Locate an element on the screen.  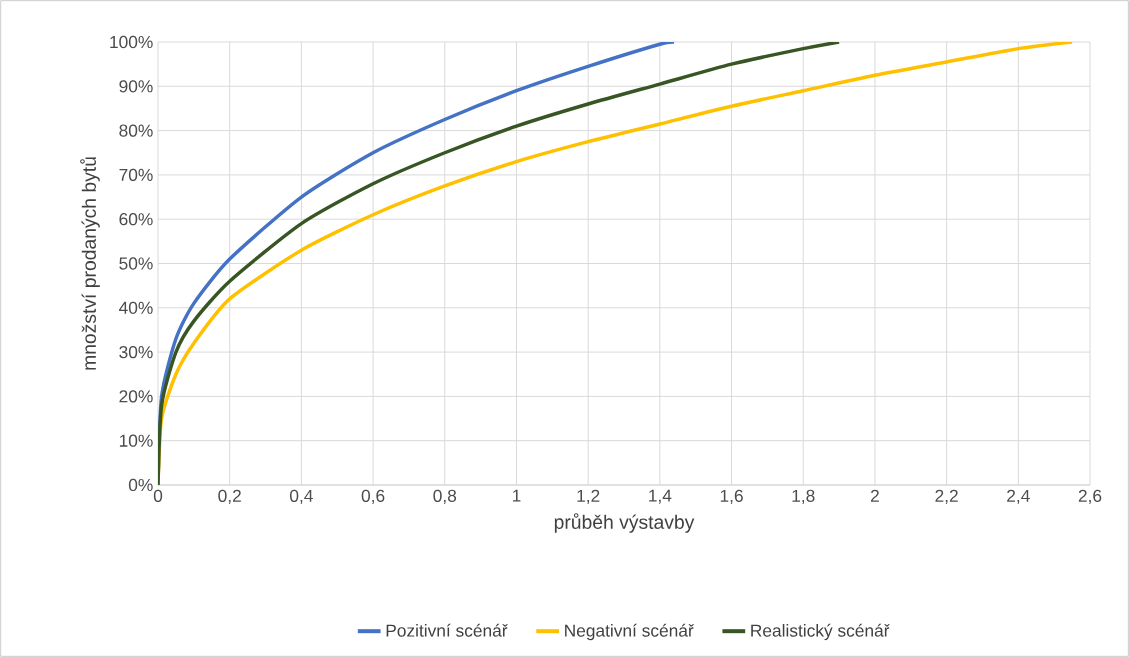
x-axis-title: průběh výstavby is located at coordinates (624, 523).